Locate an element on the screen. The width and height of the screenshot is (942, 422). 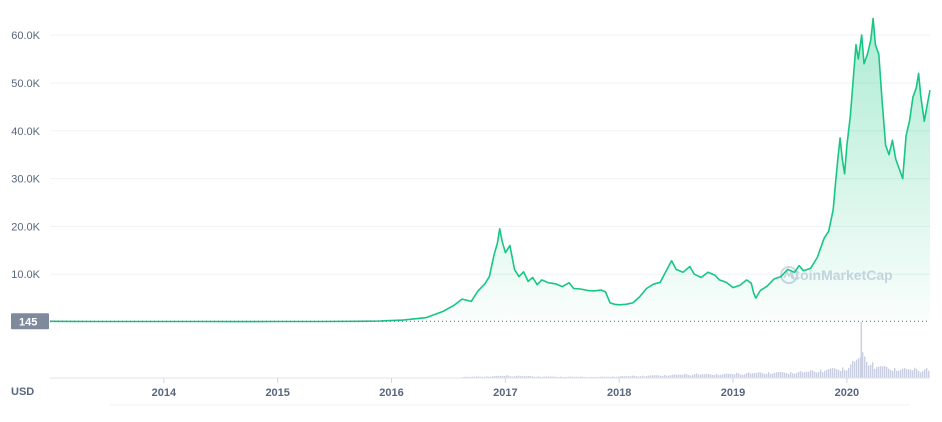
x-tick-label: 2018 is located at coordinates (619, 393).